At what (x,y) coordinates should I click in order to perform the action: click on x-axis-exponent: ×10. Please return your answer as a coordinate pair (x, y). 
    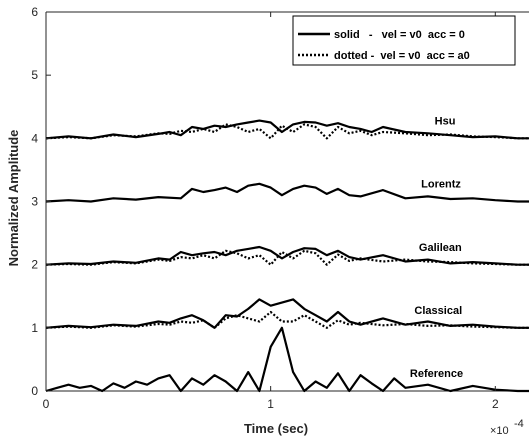
    Looking at the image, I should click on (499, 431).